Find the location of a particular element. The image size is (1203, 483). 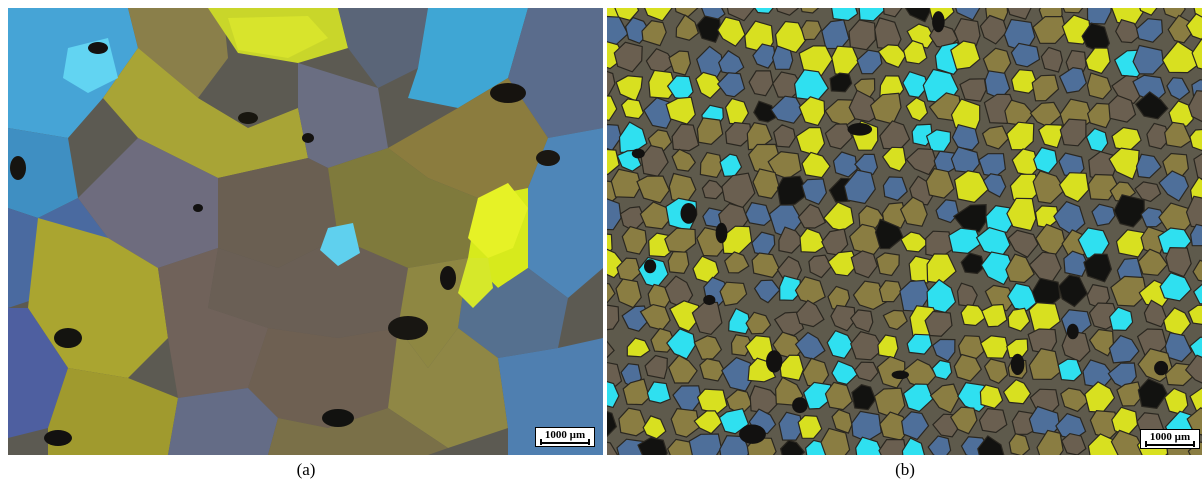

scale-bar-label-b: 1000 µm is located at coordinates (1170, 437).